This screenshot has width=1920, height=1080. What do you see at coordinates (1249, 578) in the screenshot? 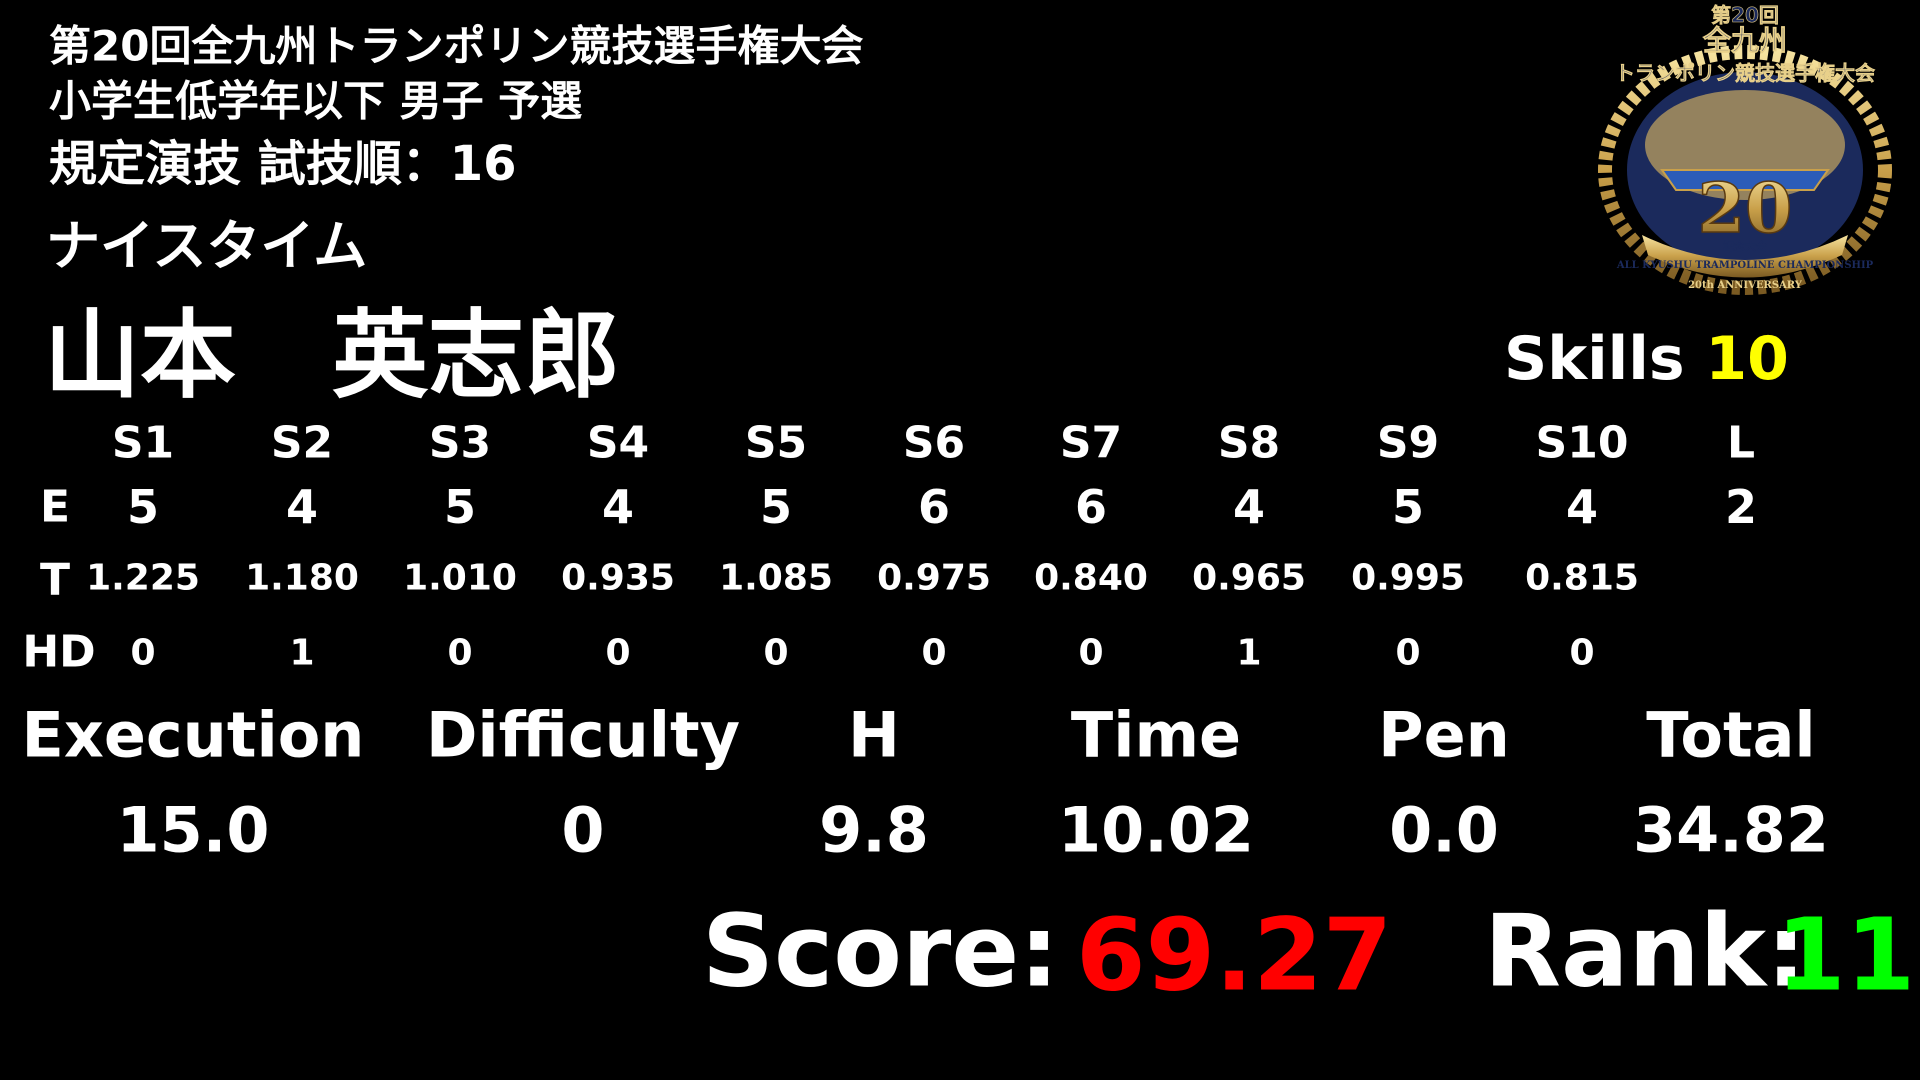
I see `time-value: 0.965` at bounding box center [1249, 578].